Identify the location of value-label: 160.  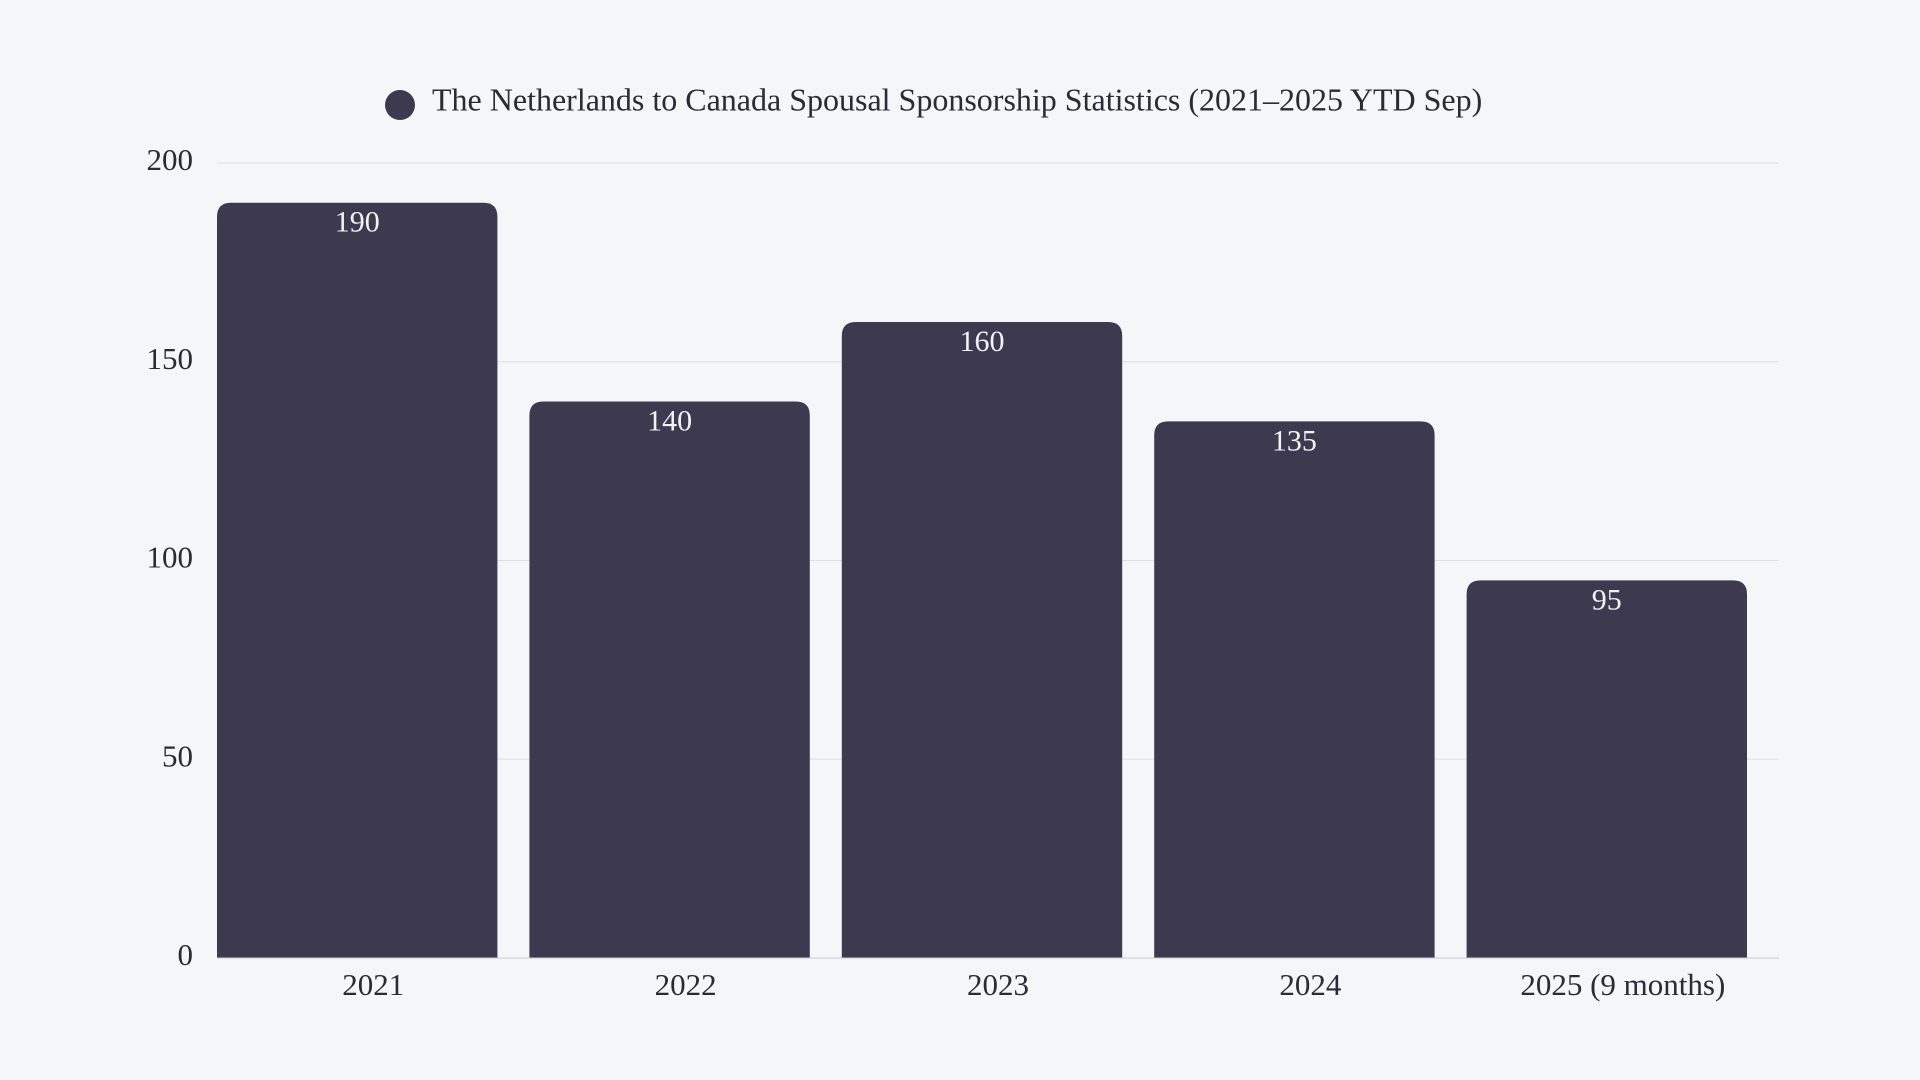
(982, 341).